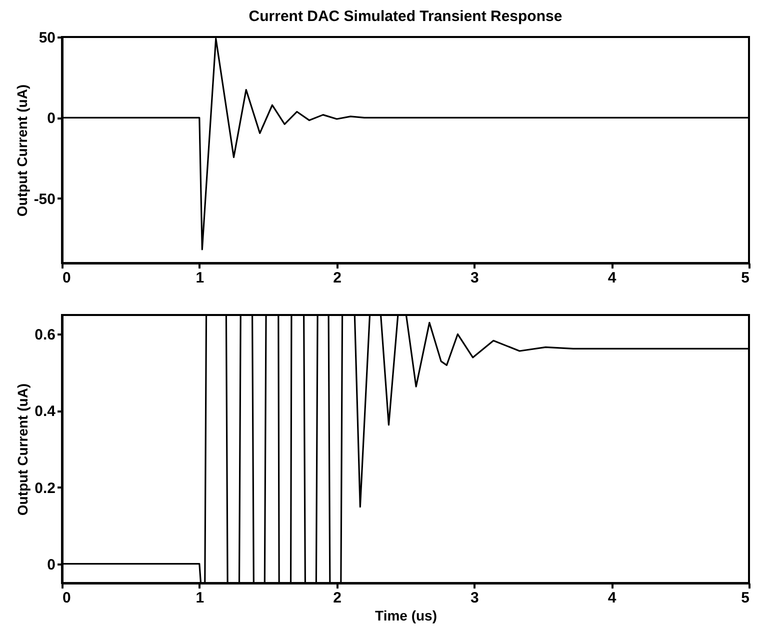 The height and width of the screenshot is (643, 776). Describe the element at coordinates (406, 616) in the screenshot. I see `x-axis-title: Time (us)` at that location.